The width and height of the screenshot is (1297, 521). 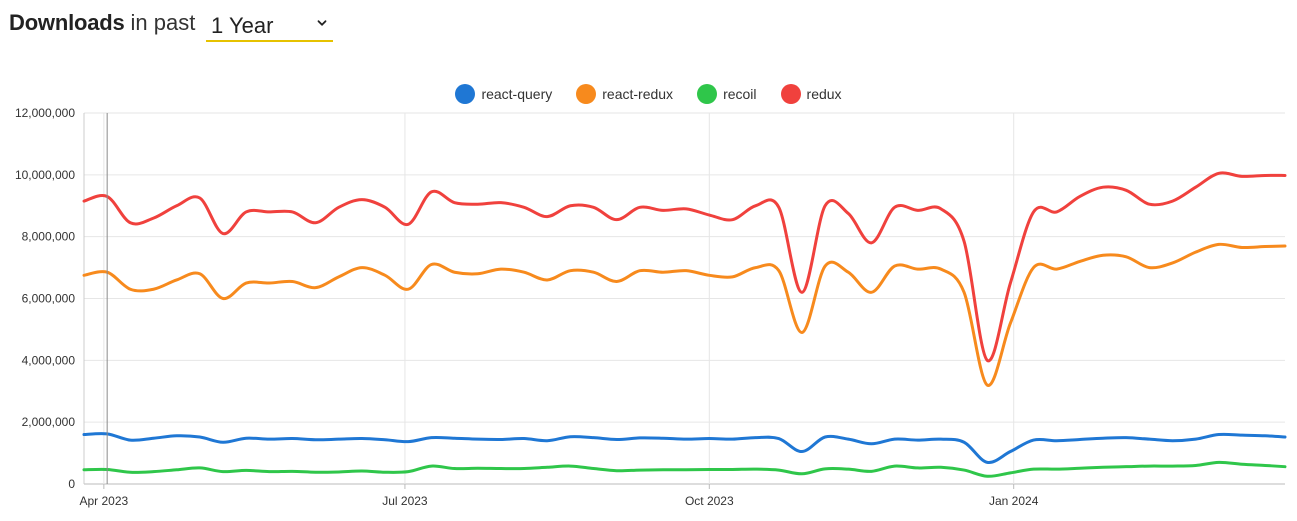 What do you see at coordinates (709, 501) in the screenshot?
I see `x-tick-label: Oct 2023` at bounding box center [709, 501].